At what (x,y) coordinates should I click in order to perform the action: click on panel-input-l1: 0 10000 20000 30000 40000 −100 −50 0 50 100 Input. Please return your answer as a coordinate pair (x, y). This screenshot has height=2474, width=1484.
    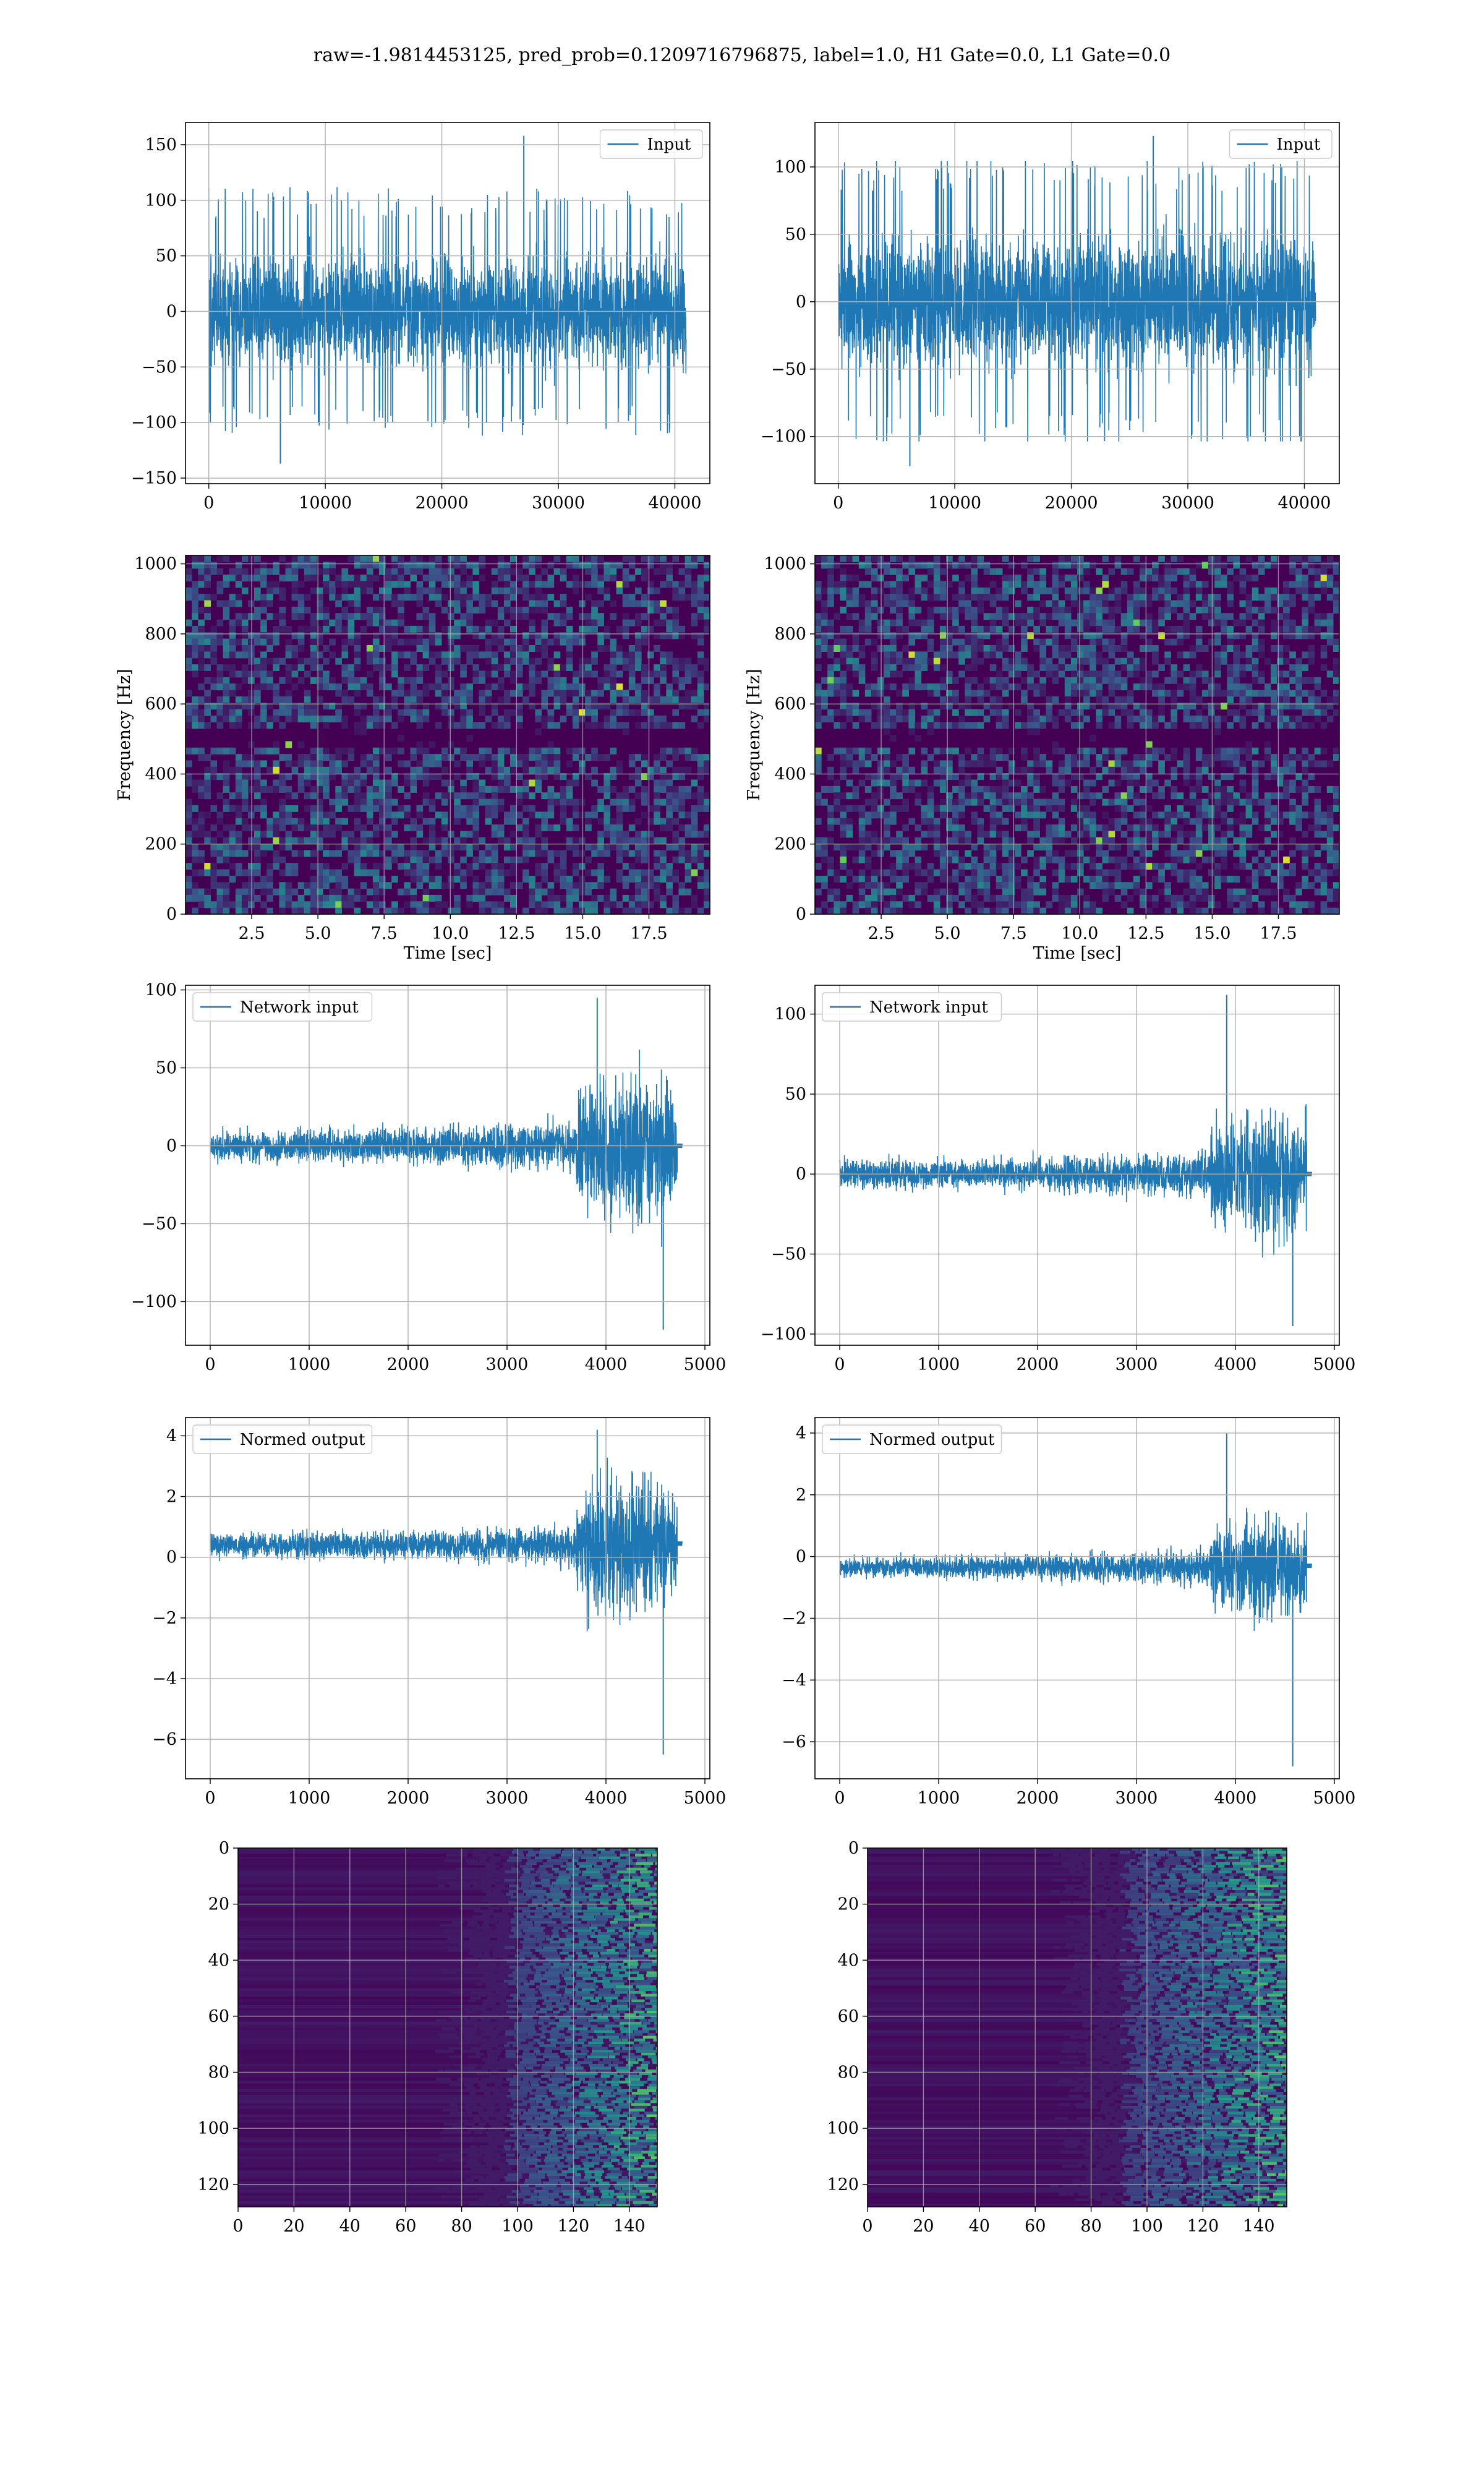
    Looking at the image, I should click on (1050, 317).